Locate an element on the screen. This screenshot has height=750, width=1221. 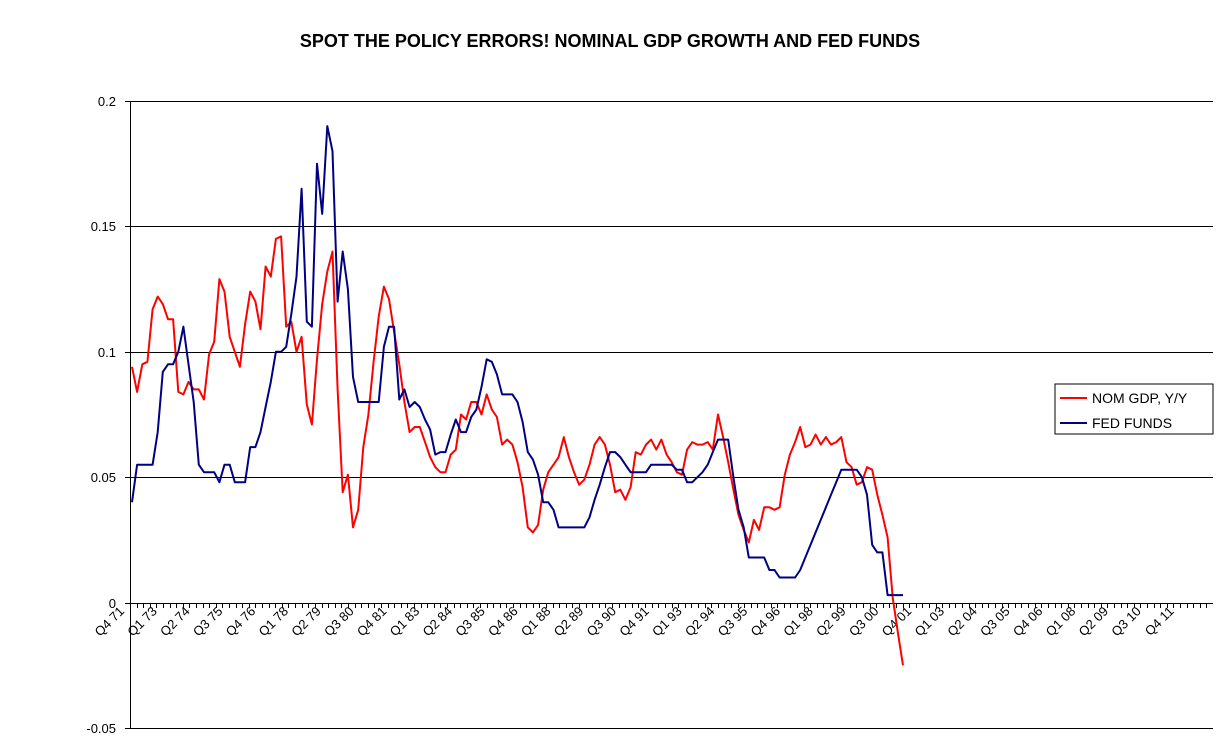
legend-label-fed-funds: FED FUNDS is located at coordinates (1132, 423).